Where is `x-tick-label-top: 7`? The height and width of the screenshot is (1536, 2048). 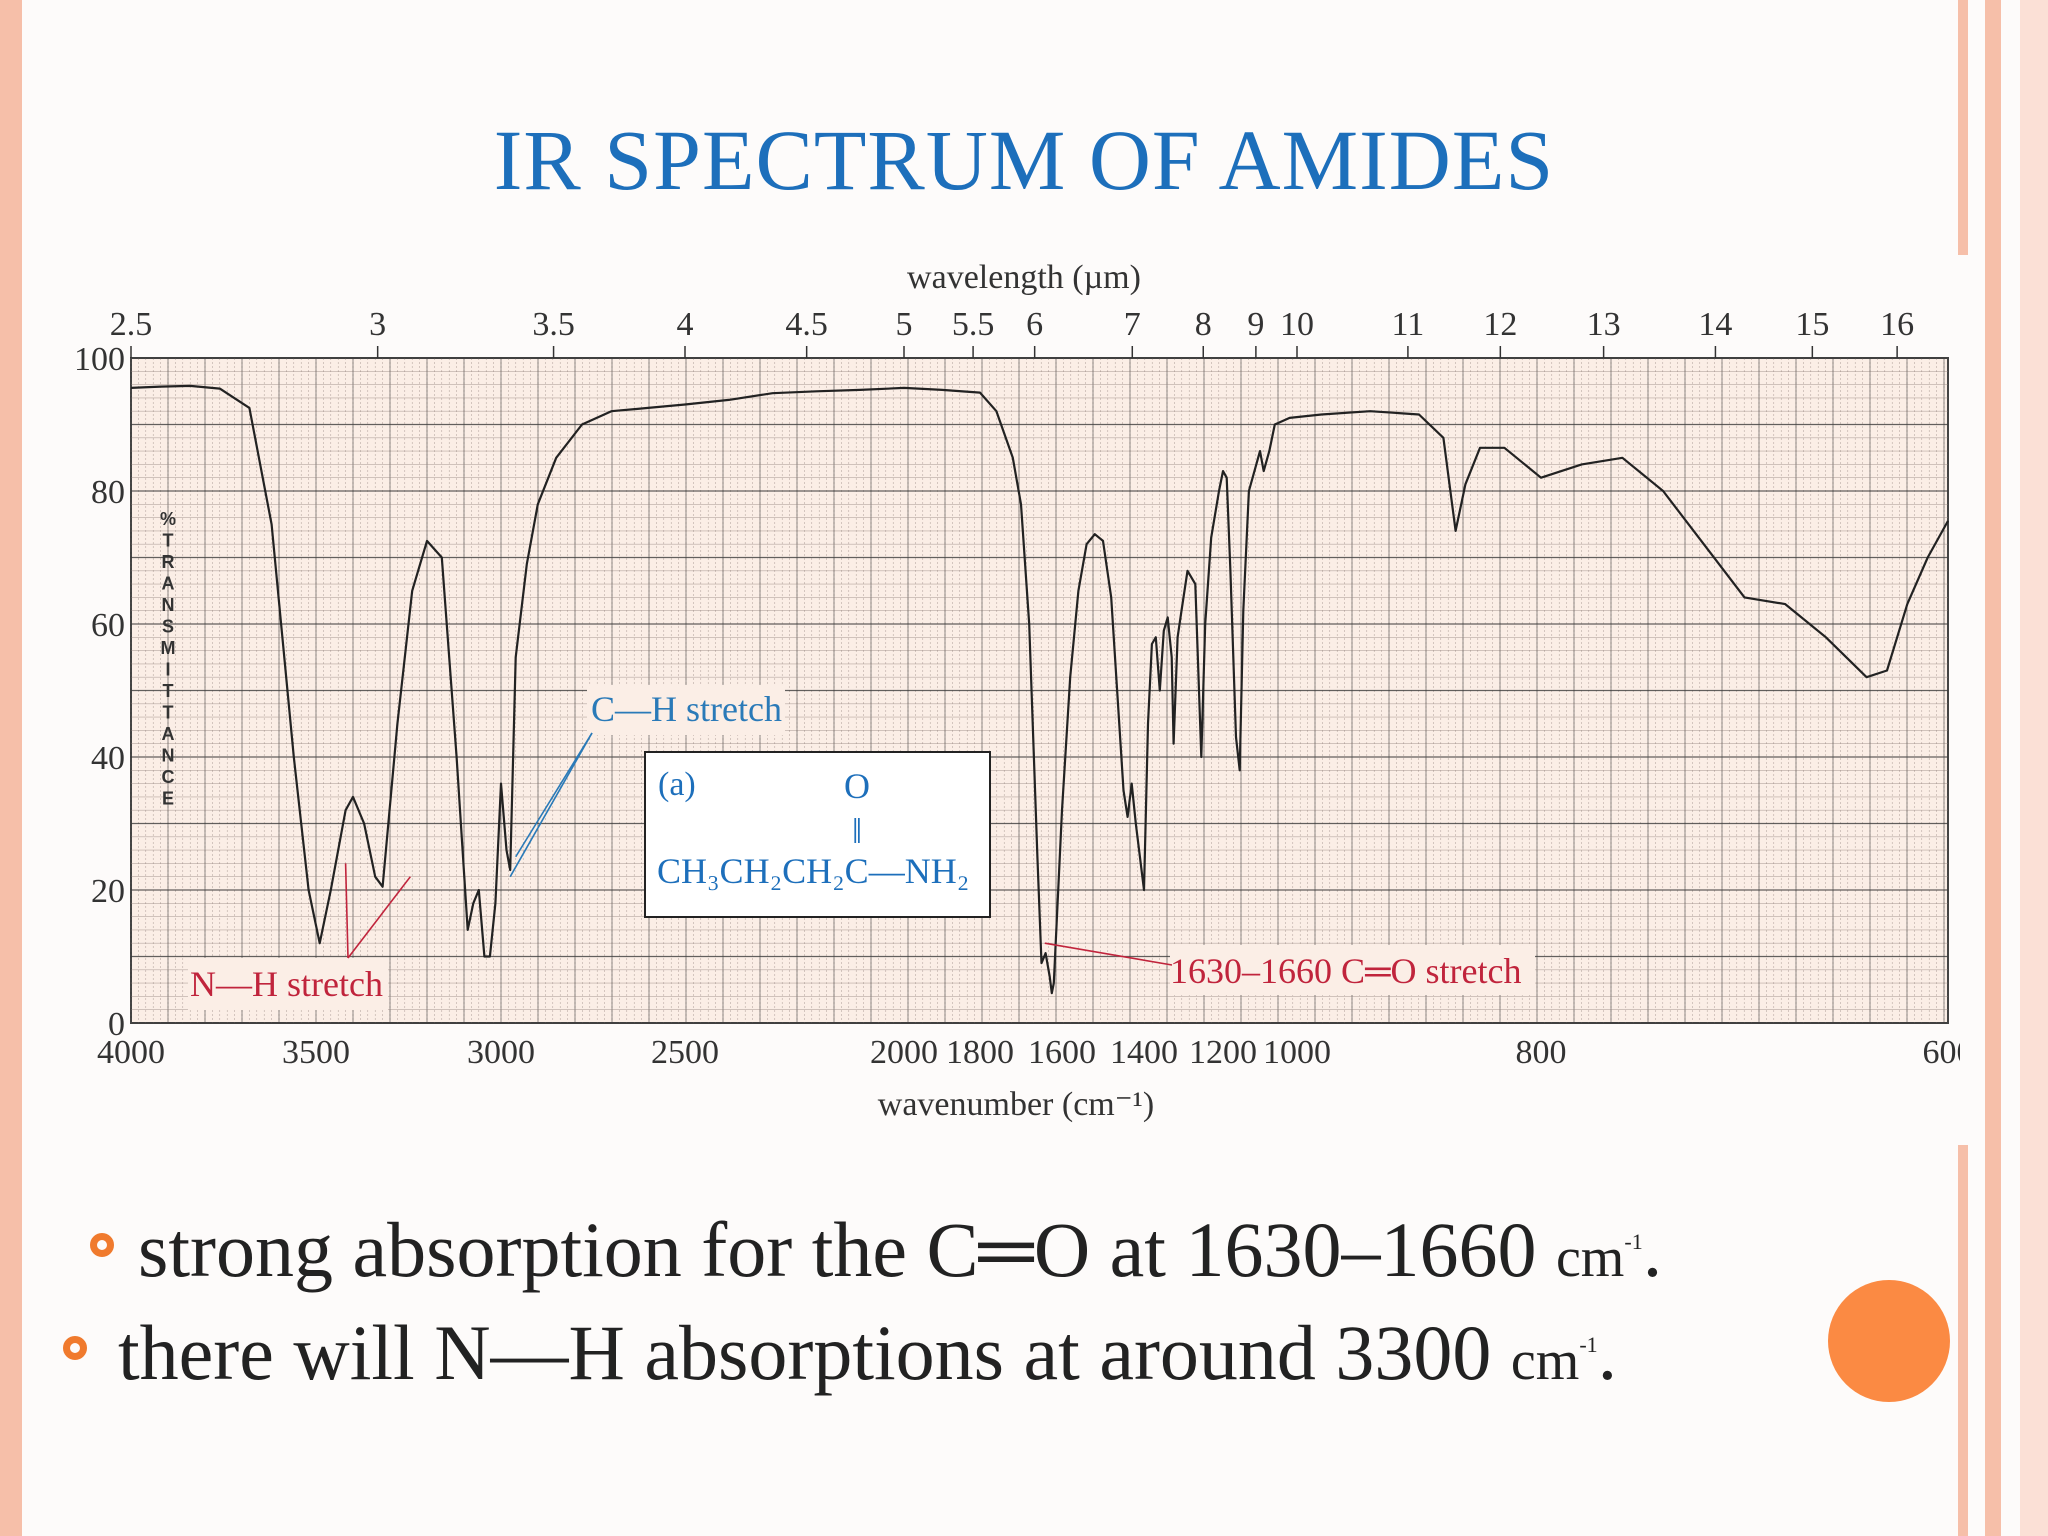
x-tick-label-top: 7 is located at coordinates (1132, 324).